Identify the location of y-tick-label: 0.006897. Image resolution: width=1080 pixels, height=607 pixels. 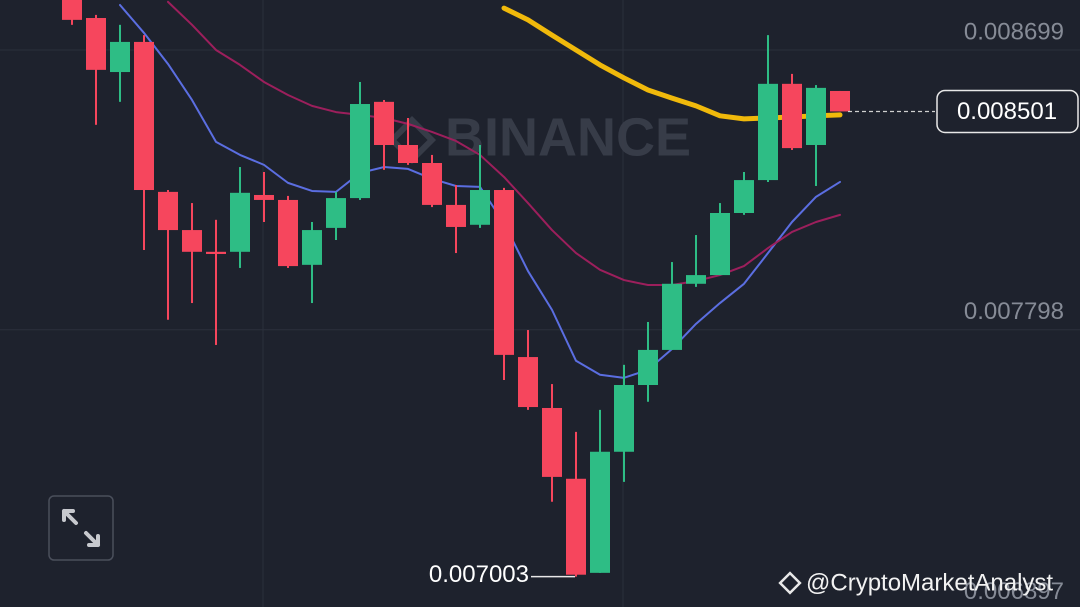
(1014, 591).